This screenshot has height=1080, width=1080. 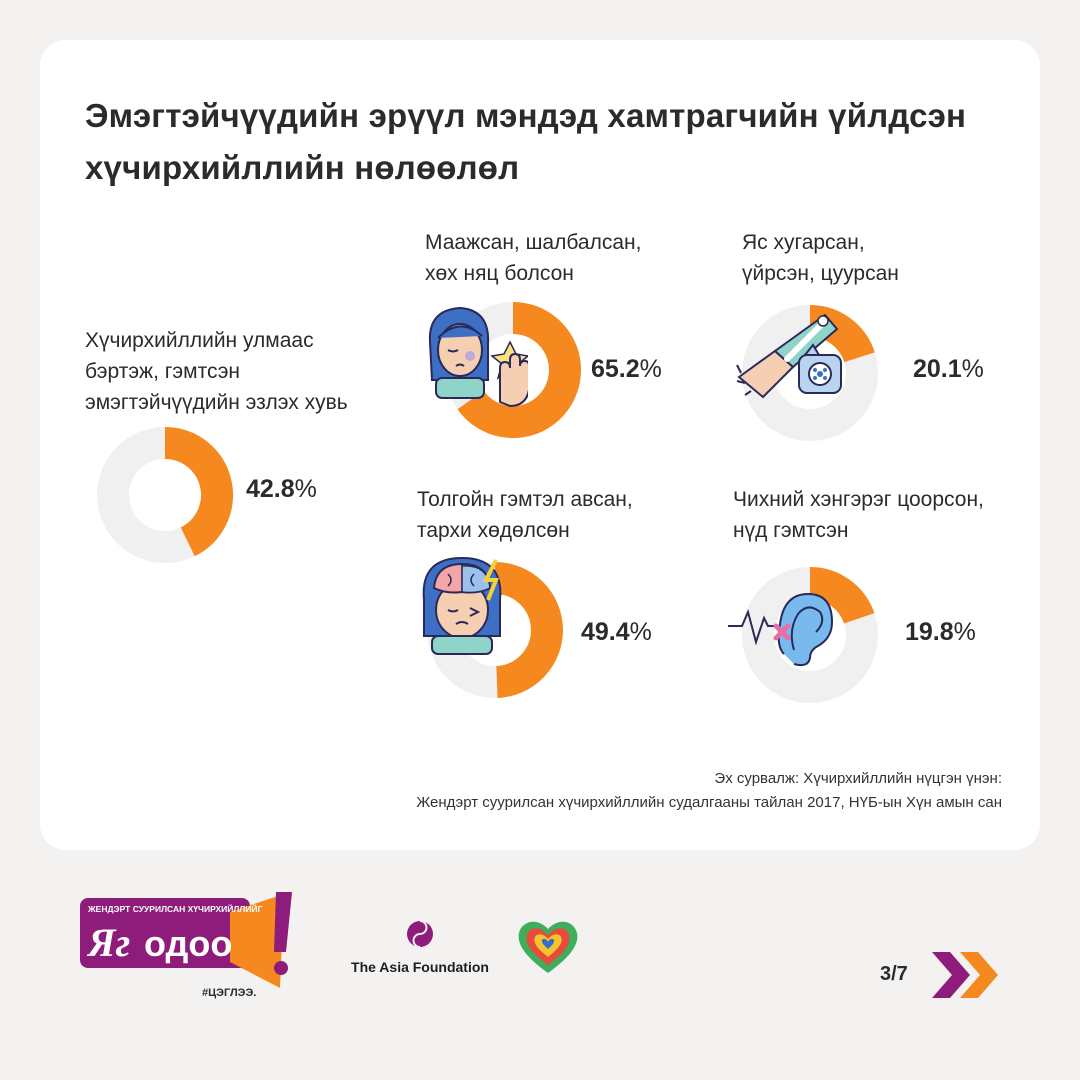 I want to click on rainbow-heart-logo-icon, so click(x=548, y=947).